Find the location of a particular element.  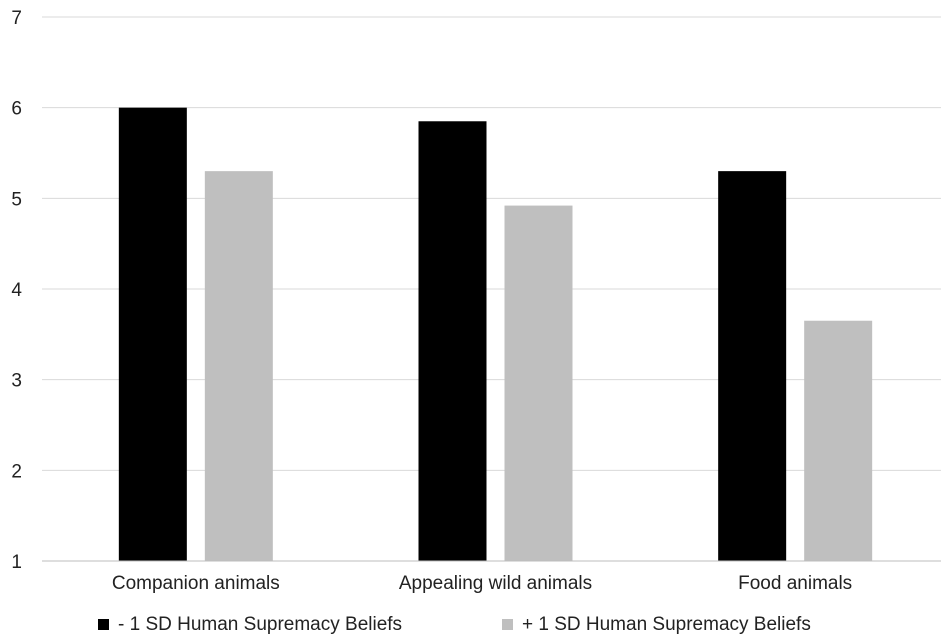

y-tick-label: 7 is located at coordinates (16, 18).